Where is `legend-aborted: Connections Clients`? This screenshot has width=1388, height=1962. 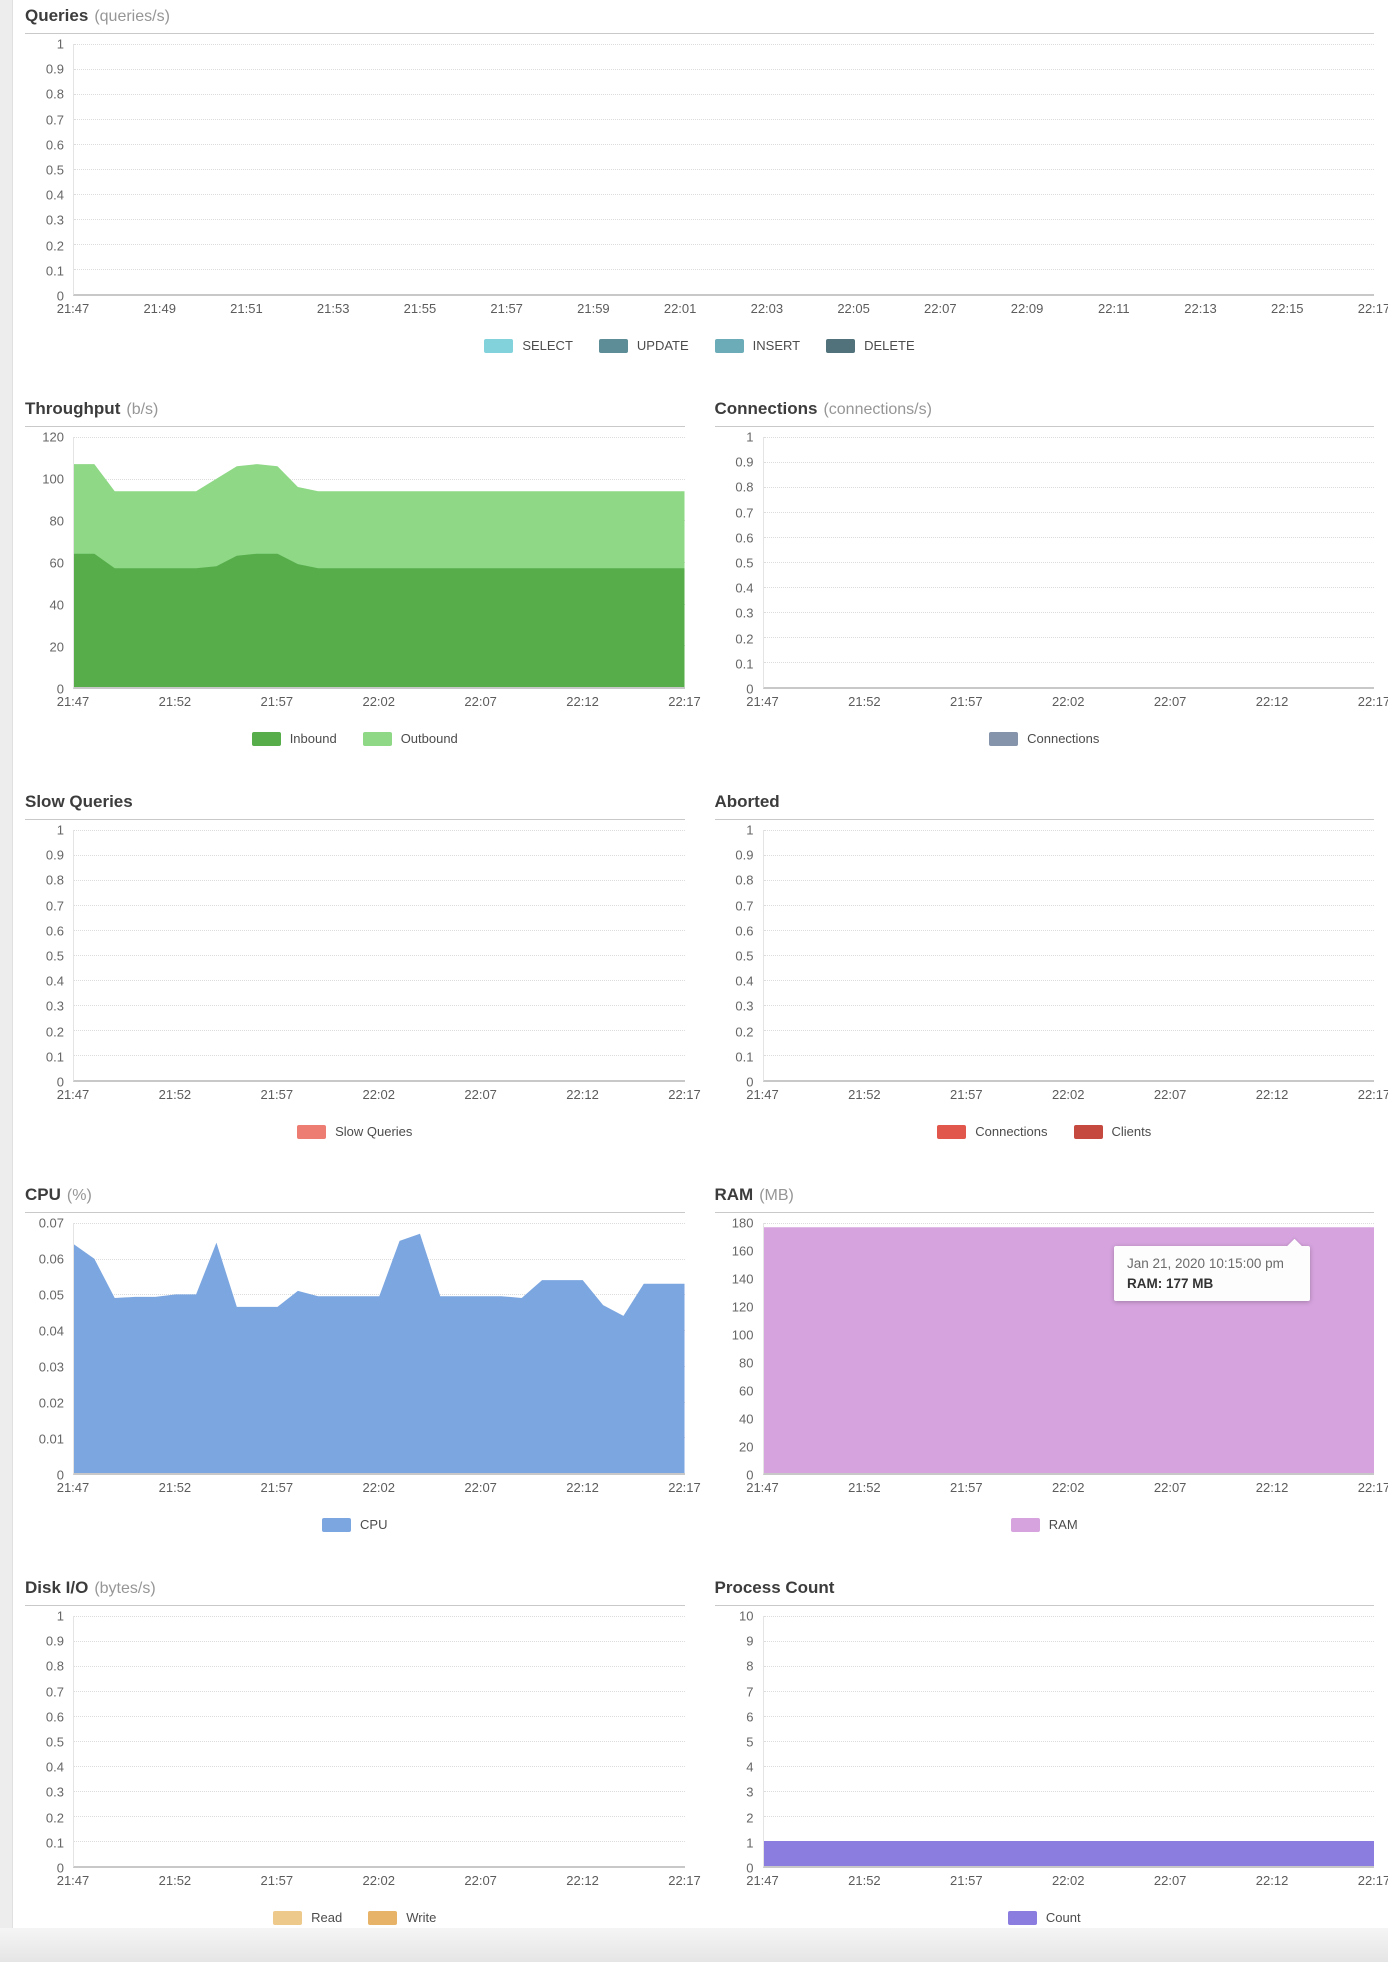 legend-aborted: Connections Clients is located at coordinates (1045, 1131).